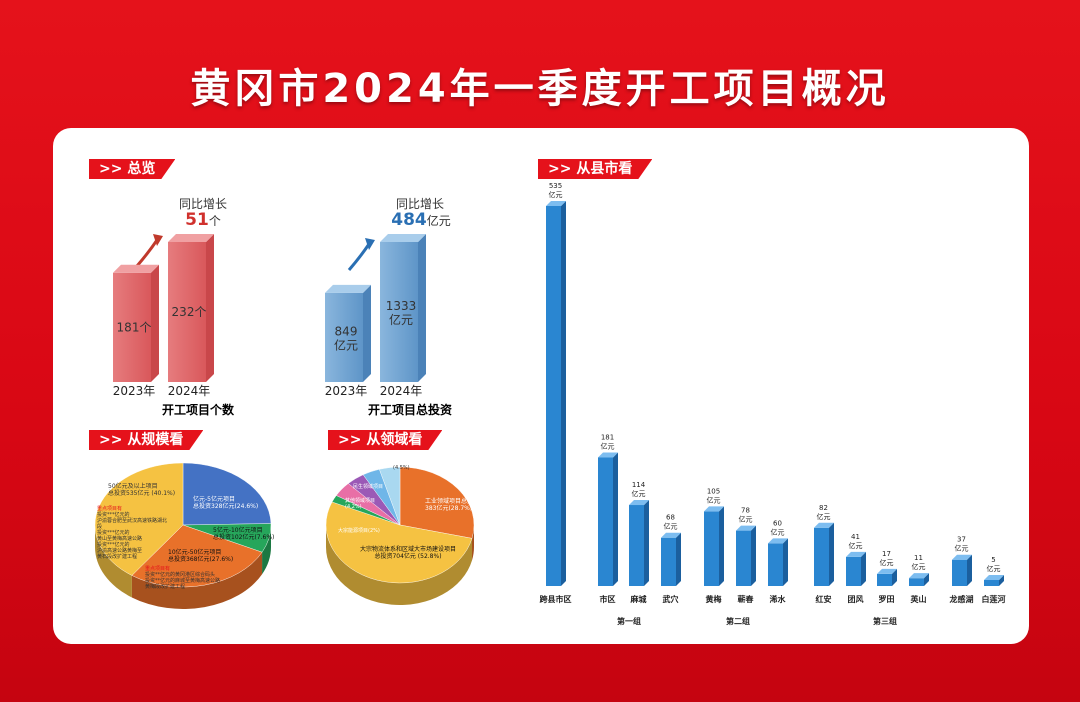 The height and width of the screenshot is (702, 1080). I want to click on scale-label-50plus: 50亿元及以上项目, so click(133, 486).